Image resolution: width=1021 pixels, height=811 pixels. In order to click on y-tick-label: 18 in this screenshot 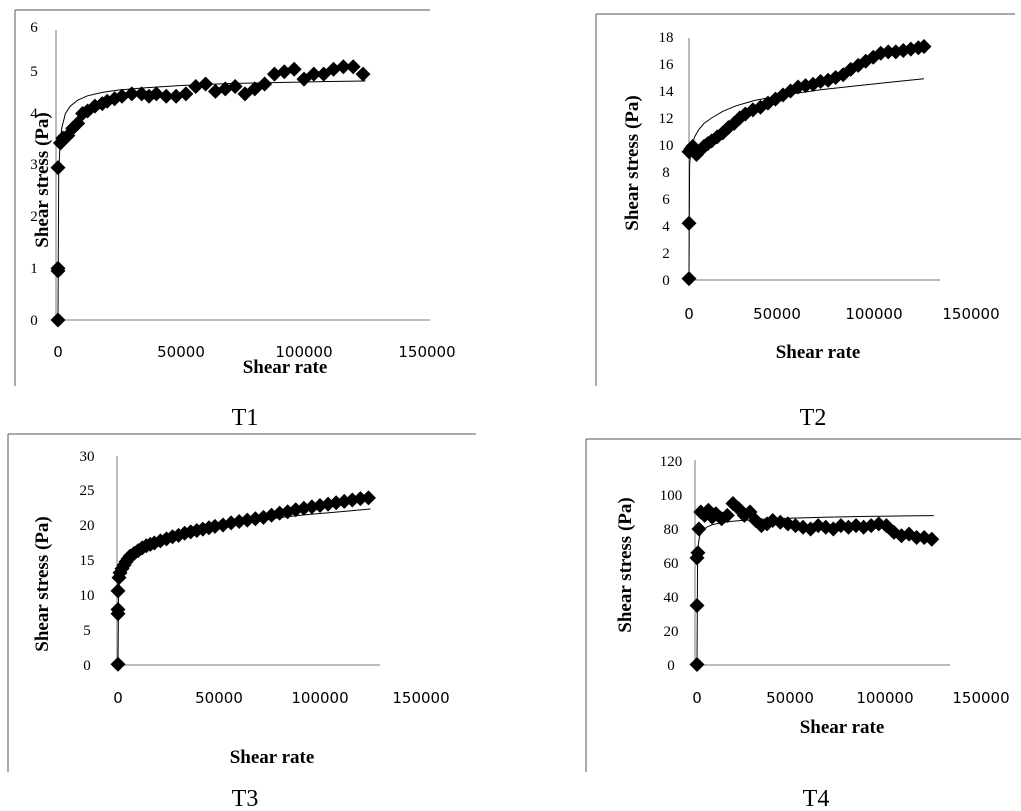, I will do `click(666, 38)`.